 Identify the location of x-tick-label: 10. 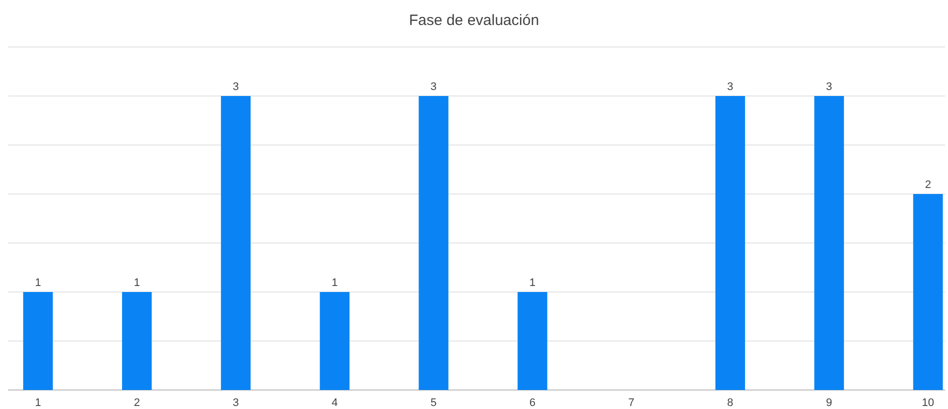
(928, 402).